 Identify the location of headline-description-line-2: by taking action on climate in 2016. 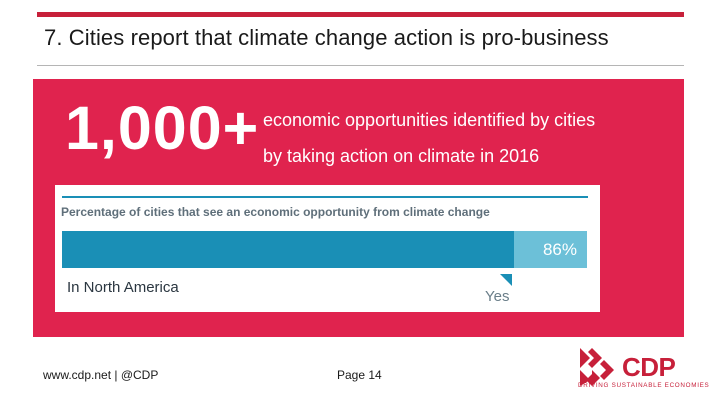
(401, 156).